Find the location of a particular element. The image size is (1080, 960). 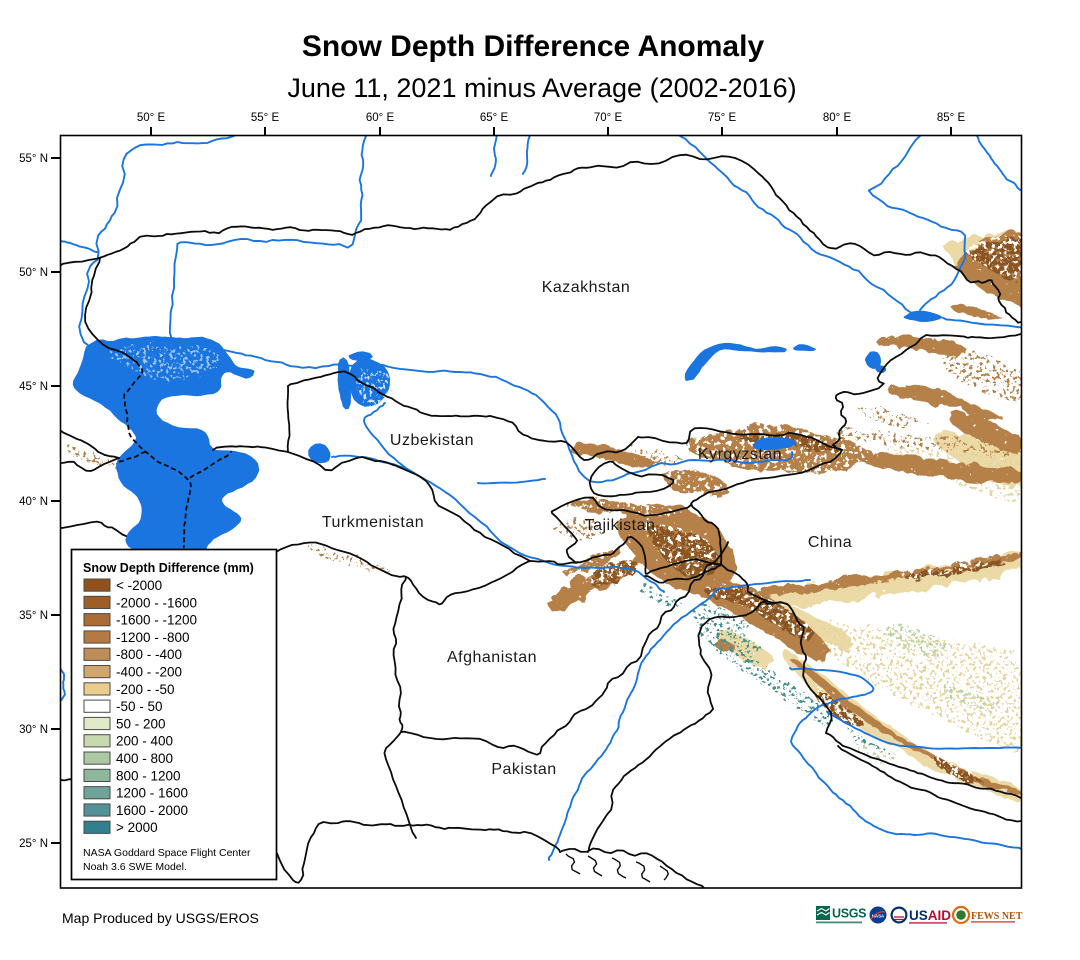

svg-text: NASA is located at coordinates (878, 916).